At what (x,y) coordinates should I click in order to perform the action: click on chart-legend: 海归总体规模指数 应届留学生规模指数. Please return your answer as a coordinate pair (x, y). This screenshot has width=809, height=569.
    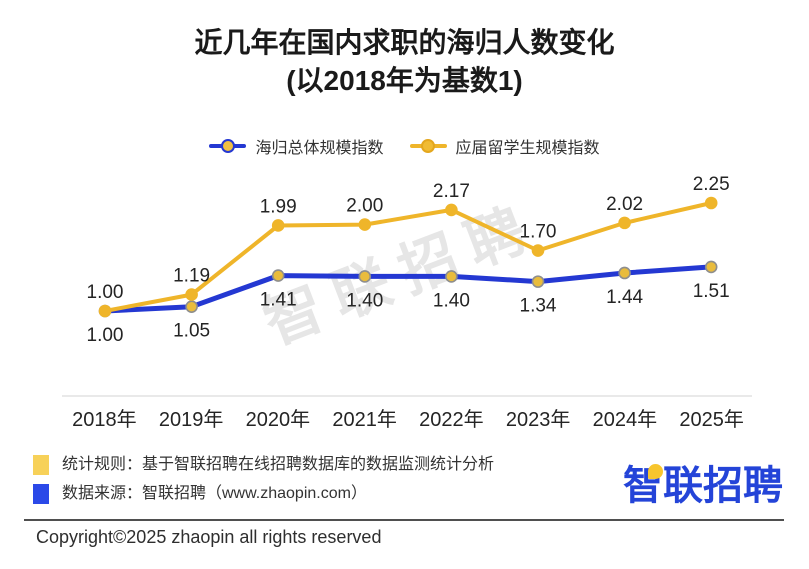
    Looking at the image, I should click on (404, 146).